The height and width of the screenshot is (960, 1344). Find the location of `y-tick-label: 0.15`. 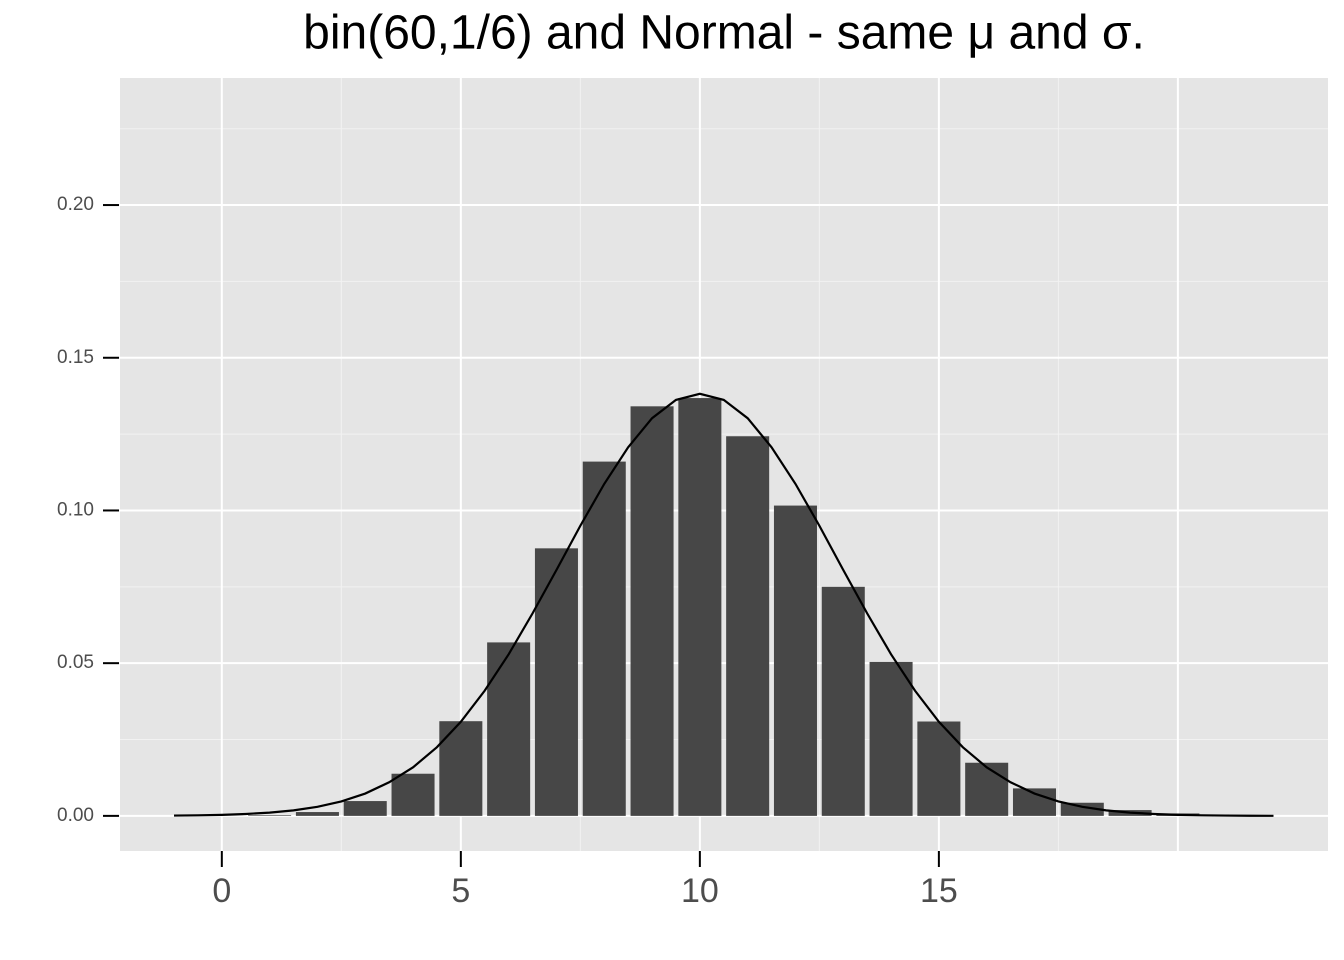

y-tick-label: 0.15 is located at coordinates (75, 357).